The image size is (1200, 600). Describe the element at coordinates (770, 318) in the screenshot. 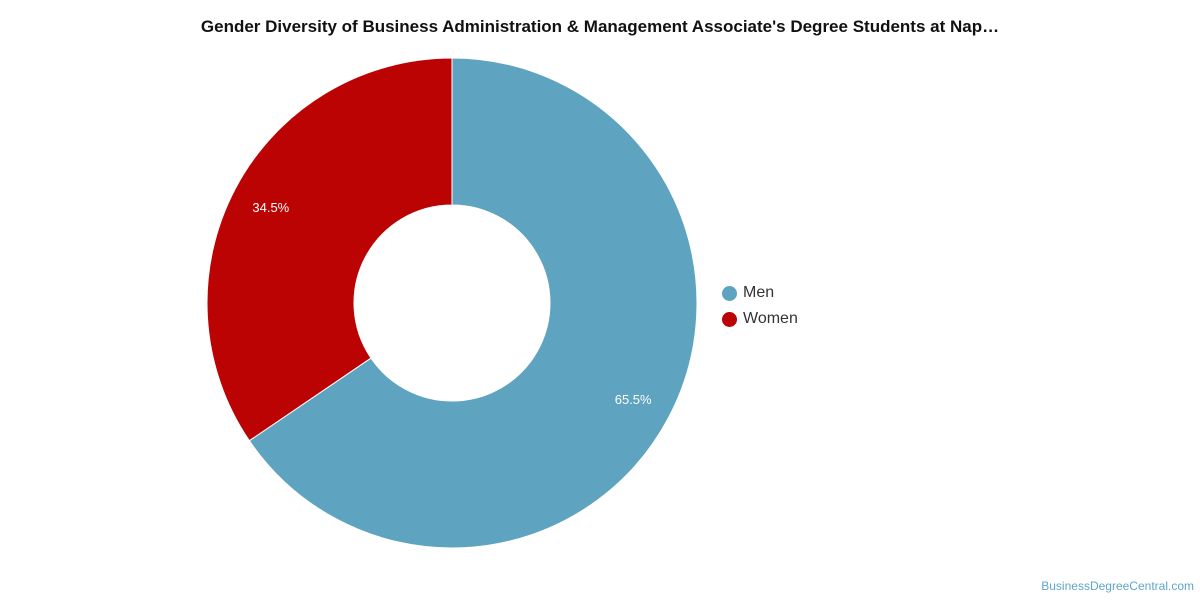

I see `legend-label-women: Women` at that location.